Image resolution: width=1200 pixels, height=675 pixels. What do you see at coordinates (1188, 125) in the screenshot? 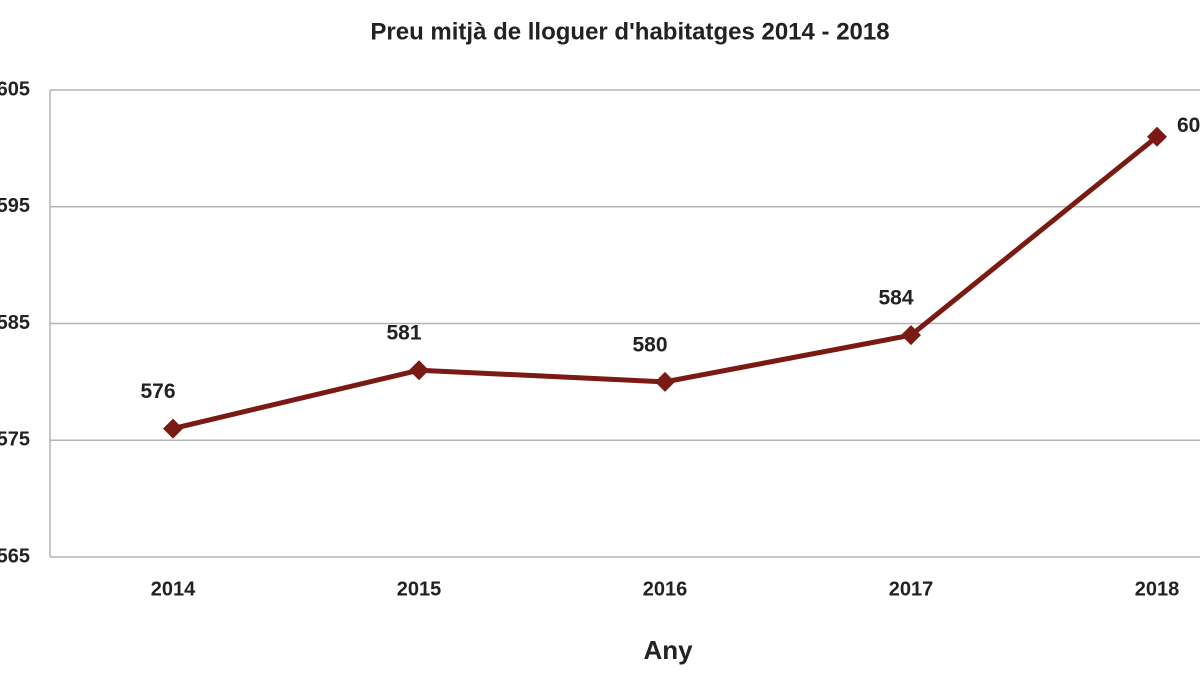
I see `data-label: 601` at bounding box center [1188, 125].